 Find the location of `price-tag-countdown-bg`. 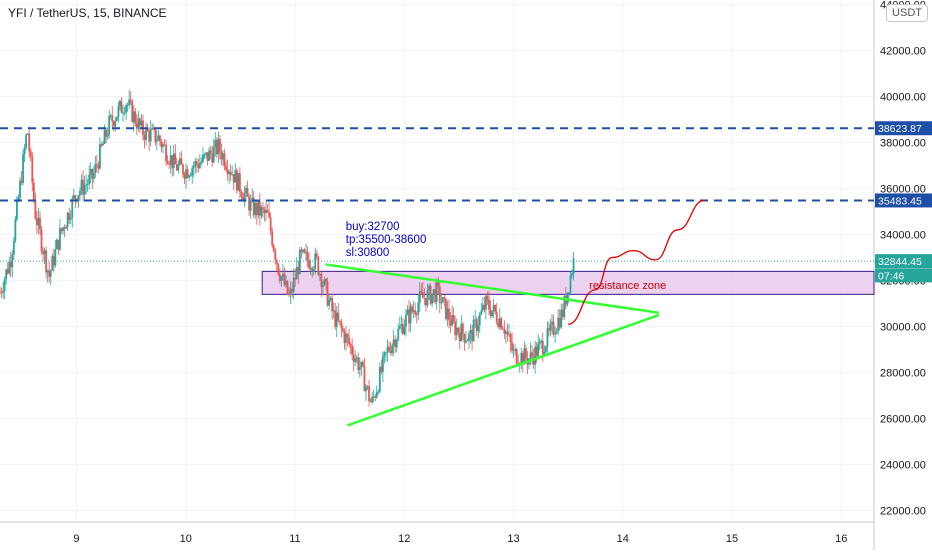

price-tag-countdown-bg is located at coordinates (903, 275).